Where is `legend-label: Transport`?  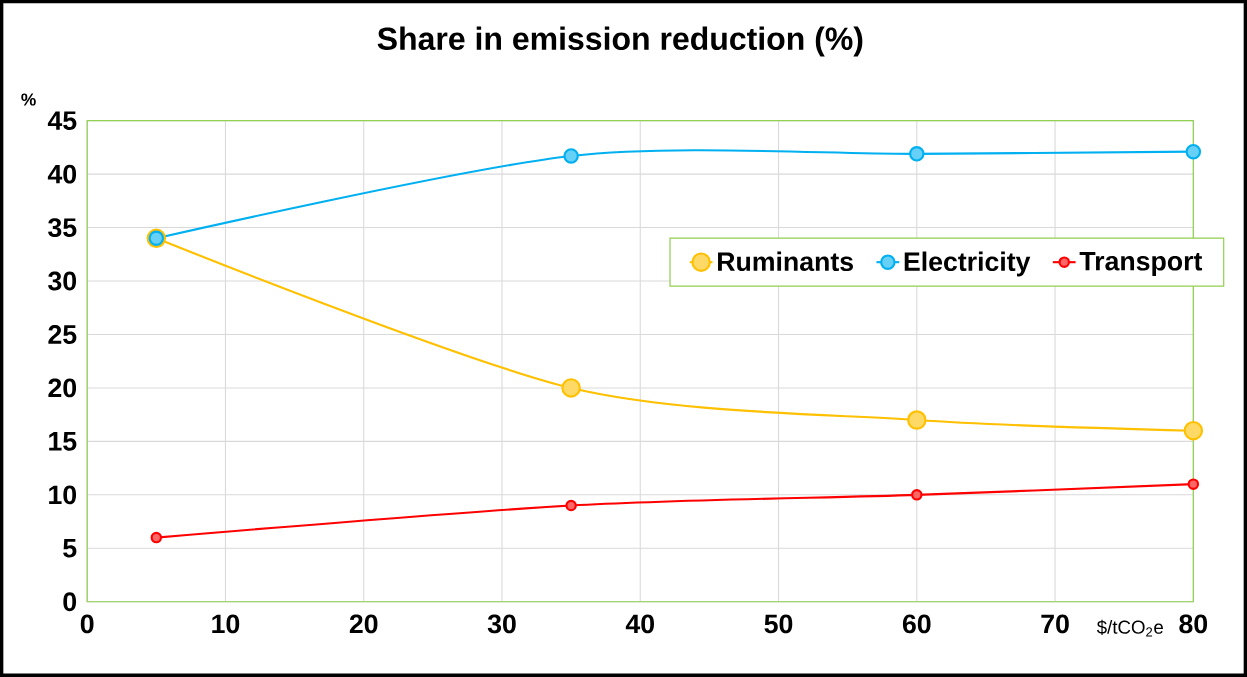 legend-label: Transport is located at coordinates (1141, 264).